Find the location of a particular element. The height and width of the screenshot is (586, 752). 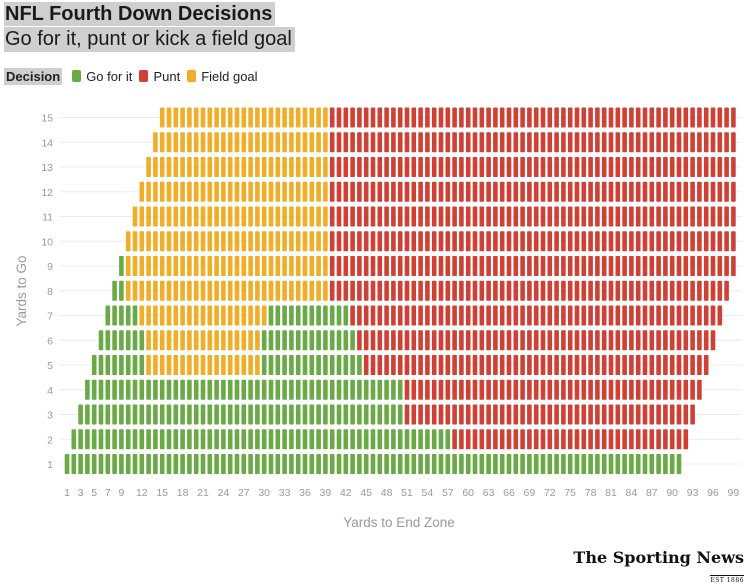

bar-go-y1-x49 is located at coordinates (393, 464).